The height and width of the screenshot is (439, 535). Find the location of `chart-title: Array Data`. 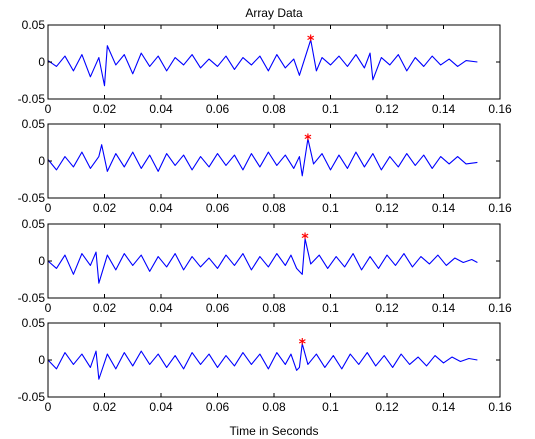

chart-title: Array Data is located at coordinates (274, 13).